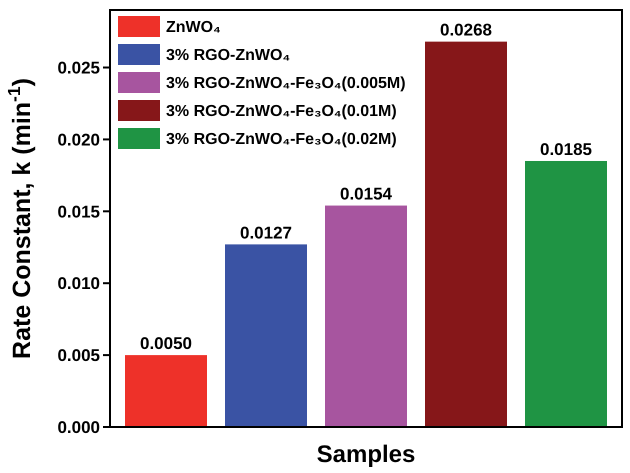  What do you see at coordinates (78, 68) in the screenshot?
I see `y-tick-label: 0.025` at bounding box center [78, 68].